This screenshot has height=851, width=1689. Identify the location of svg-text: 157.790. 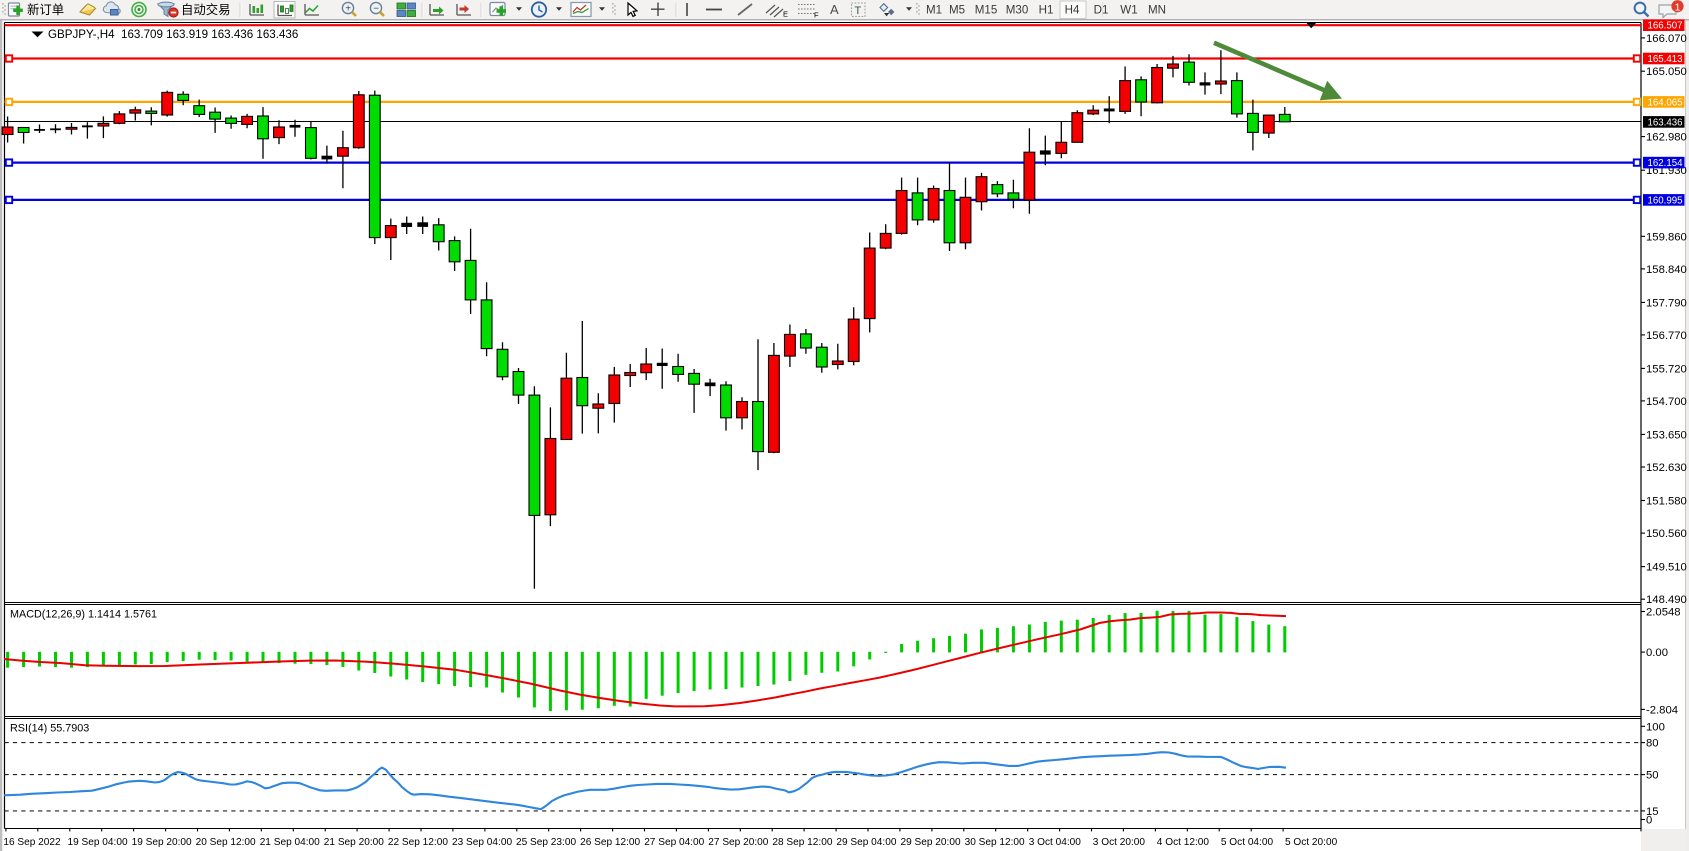
(1666, 303).